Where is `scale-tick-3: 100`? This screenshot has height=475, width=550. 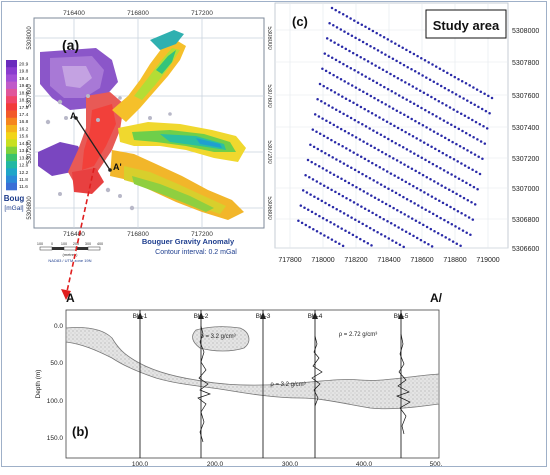
scale-tick-3: 100 is located at coordinates (64, 244).